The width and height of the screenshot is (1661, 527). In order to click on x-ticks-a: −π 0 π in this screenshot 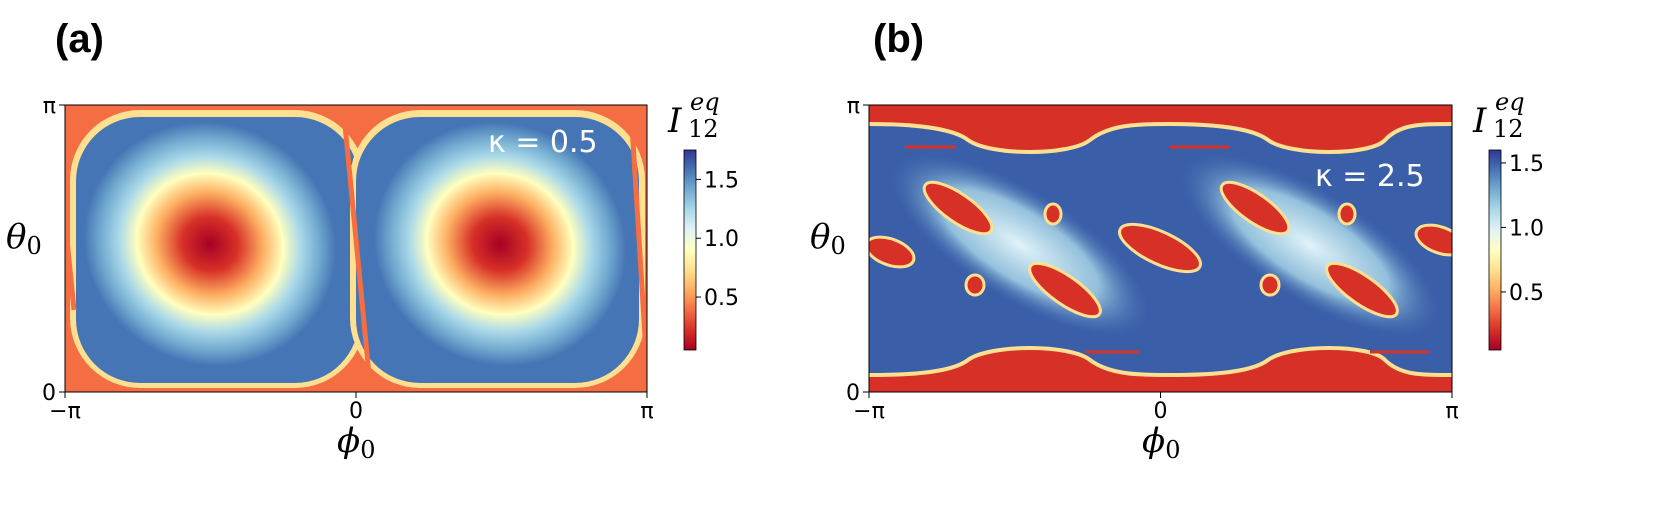, I will do `click(351, 408)`.